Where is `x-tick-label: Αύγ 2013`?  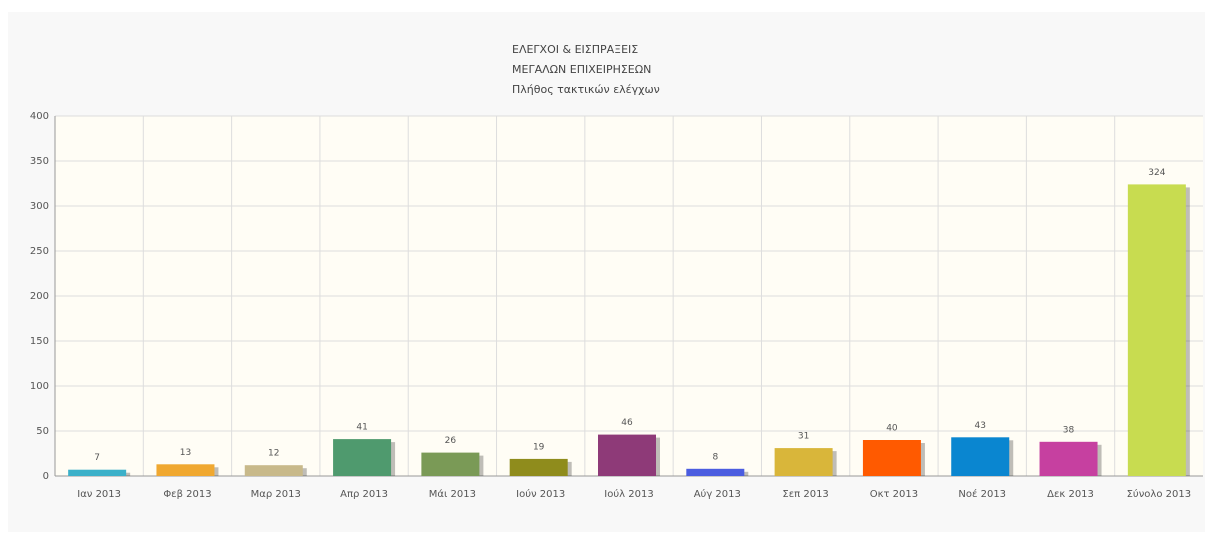
x-tick-label: Αύγ 2013 is located at coordinates (717, 494).